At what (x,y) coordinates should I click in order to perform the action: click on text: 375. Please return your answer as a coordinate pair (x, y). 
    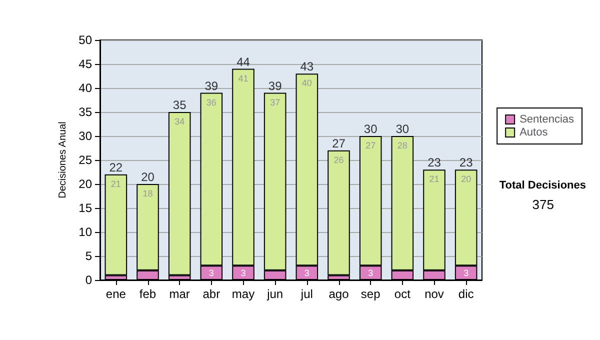
    Looking at the image, I should click on (543, 204).